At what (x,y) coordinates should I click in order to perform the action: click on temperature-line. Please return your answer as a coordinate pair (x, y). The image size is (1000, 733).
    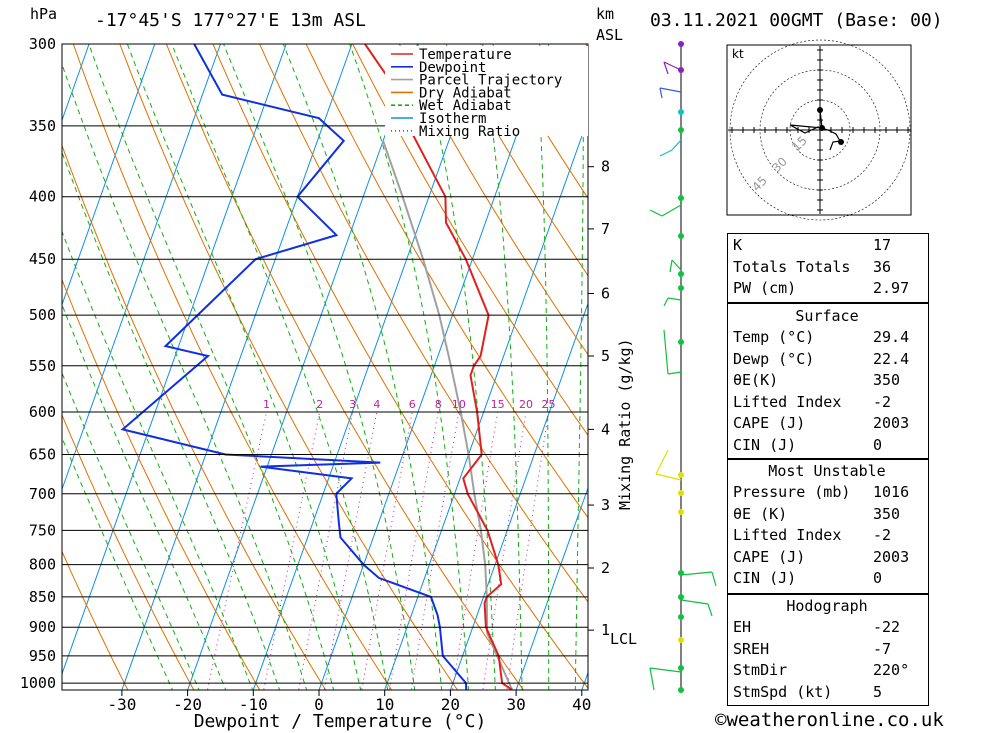
    Looking at the image, I should click on (438, 367).